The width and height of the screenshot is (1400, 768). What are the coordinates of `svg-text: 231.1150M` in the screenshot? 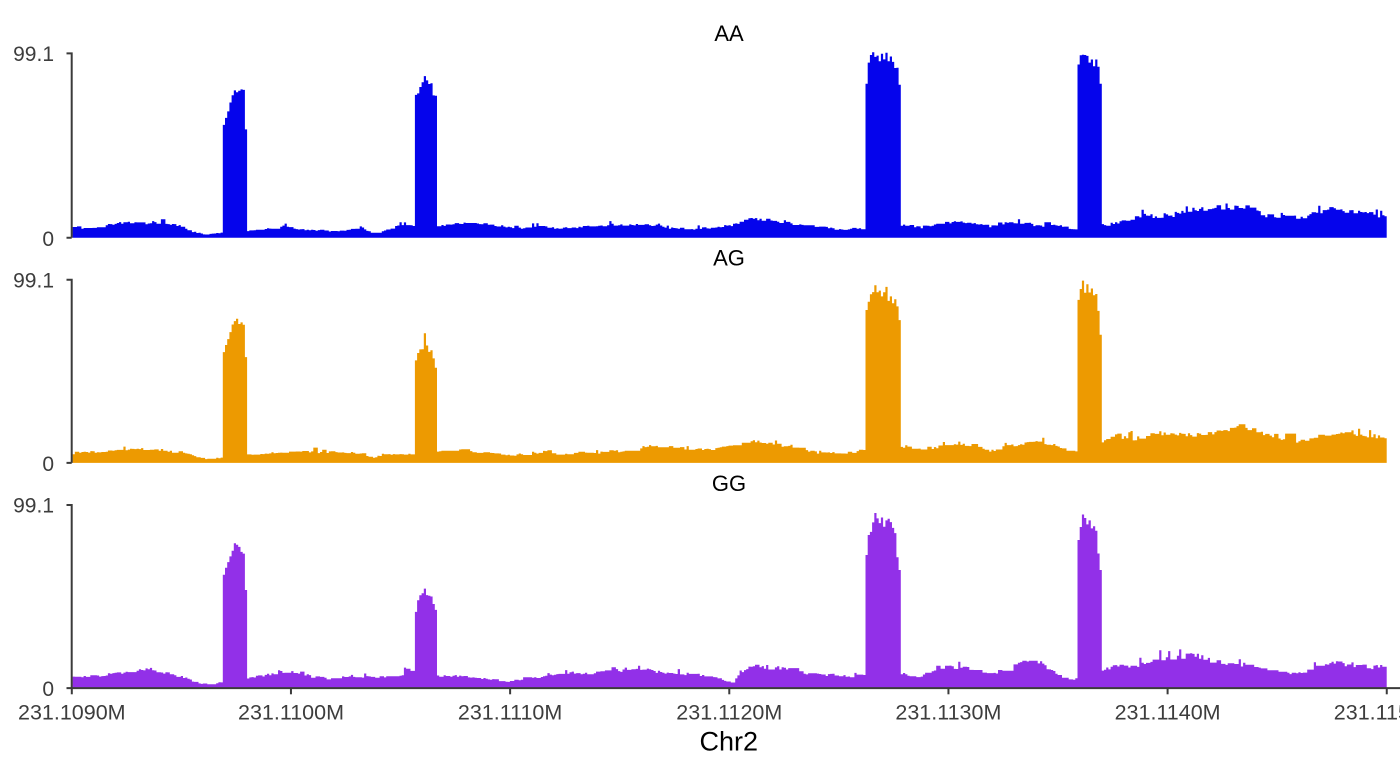 It's located at (1367, 713).